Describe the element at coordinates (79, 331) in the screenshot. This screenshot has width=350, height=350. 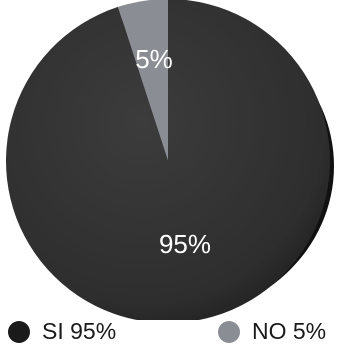
I see `legend-label-si: SI 95%` at that location.